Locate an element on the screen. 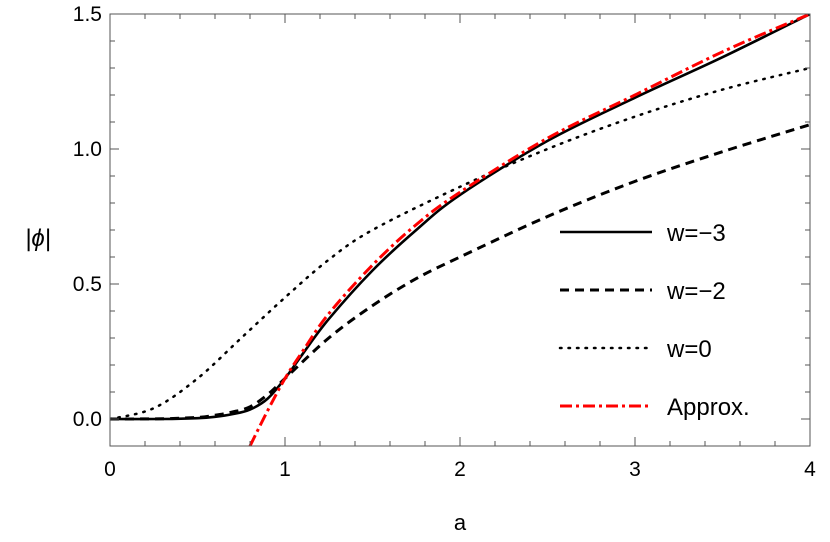 Image resolution: width=830 pixels, height=542 pixels. legend-label-3: Approx. is located at coordinates (708, 407).